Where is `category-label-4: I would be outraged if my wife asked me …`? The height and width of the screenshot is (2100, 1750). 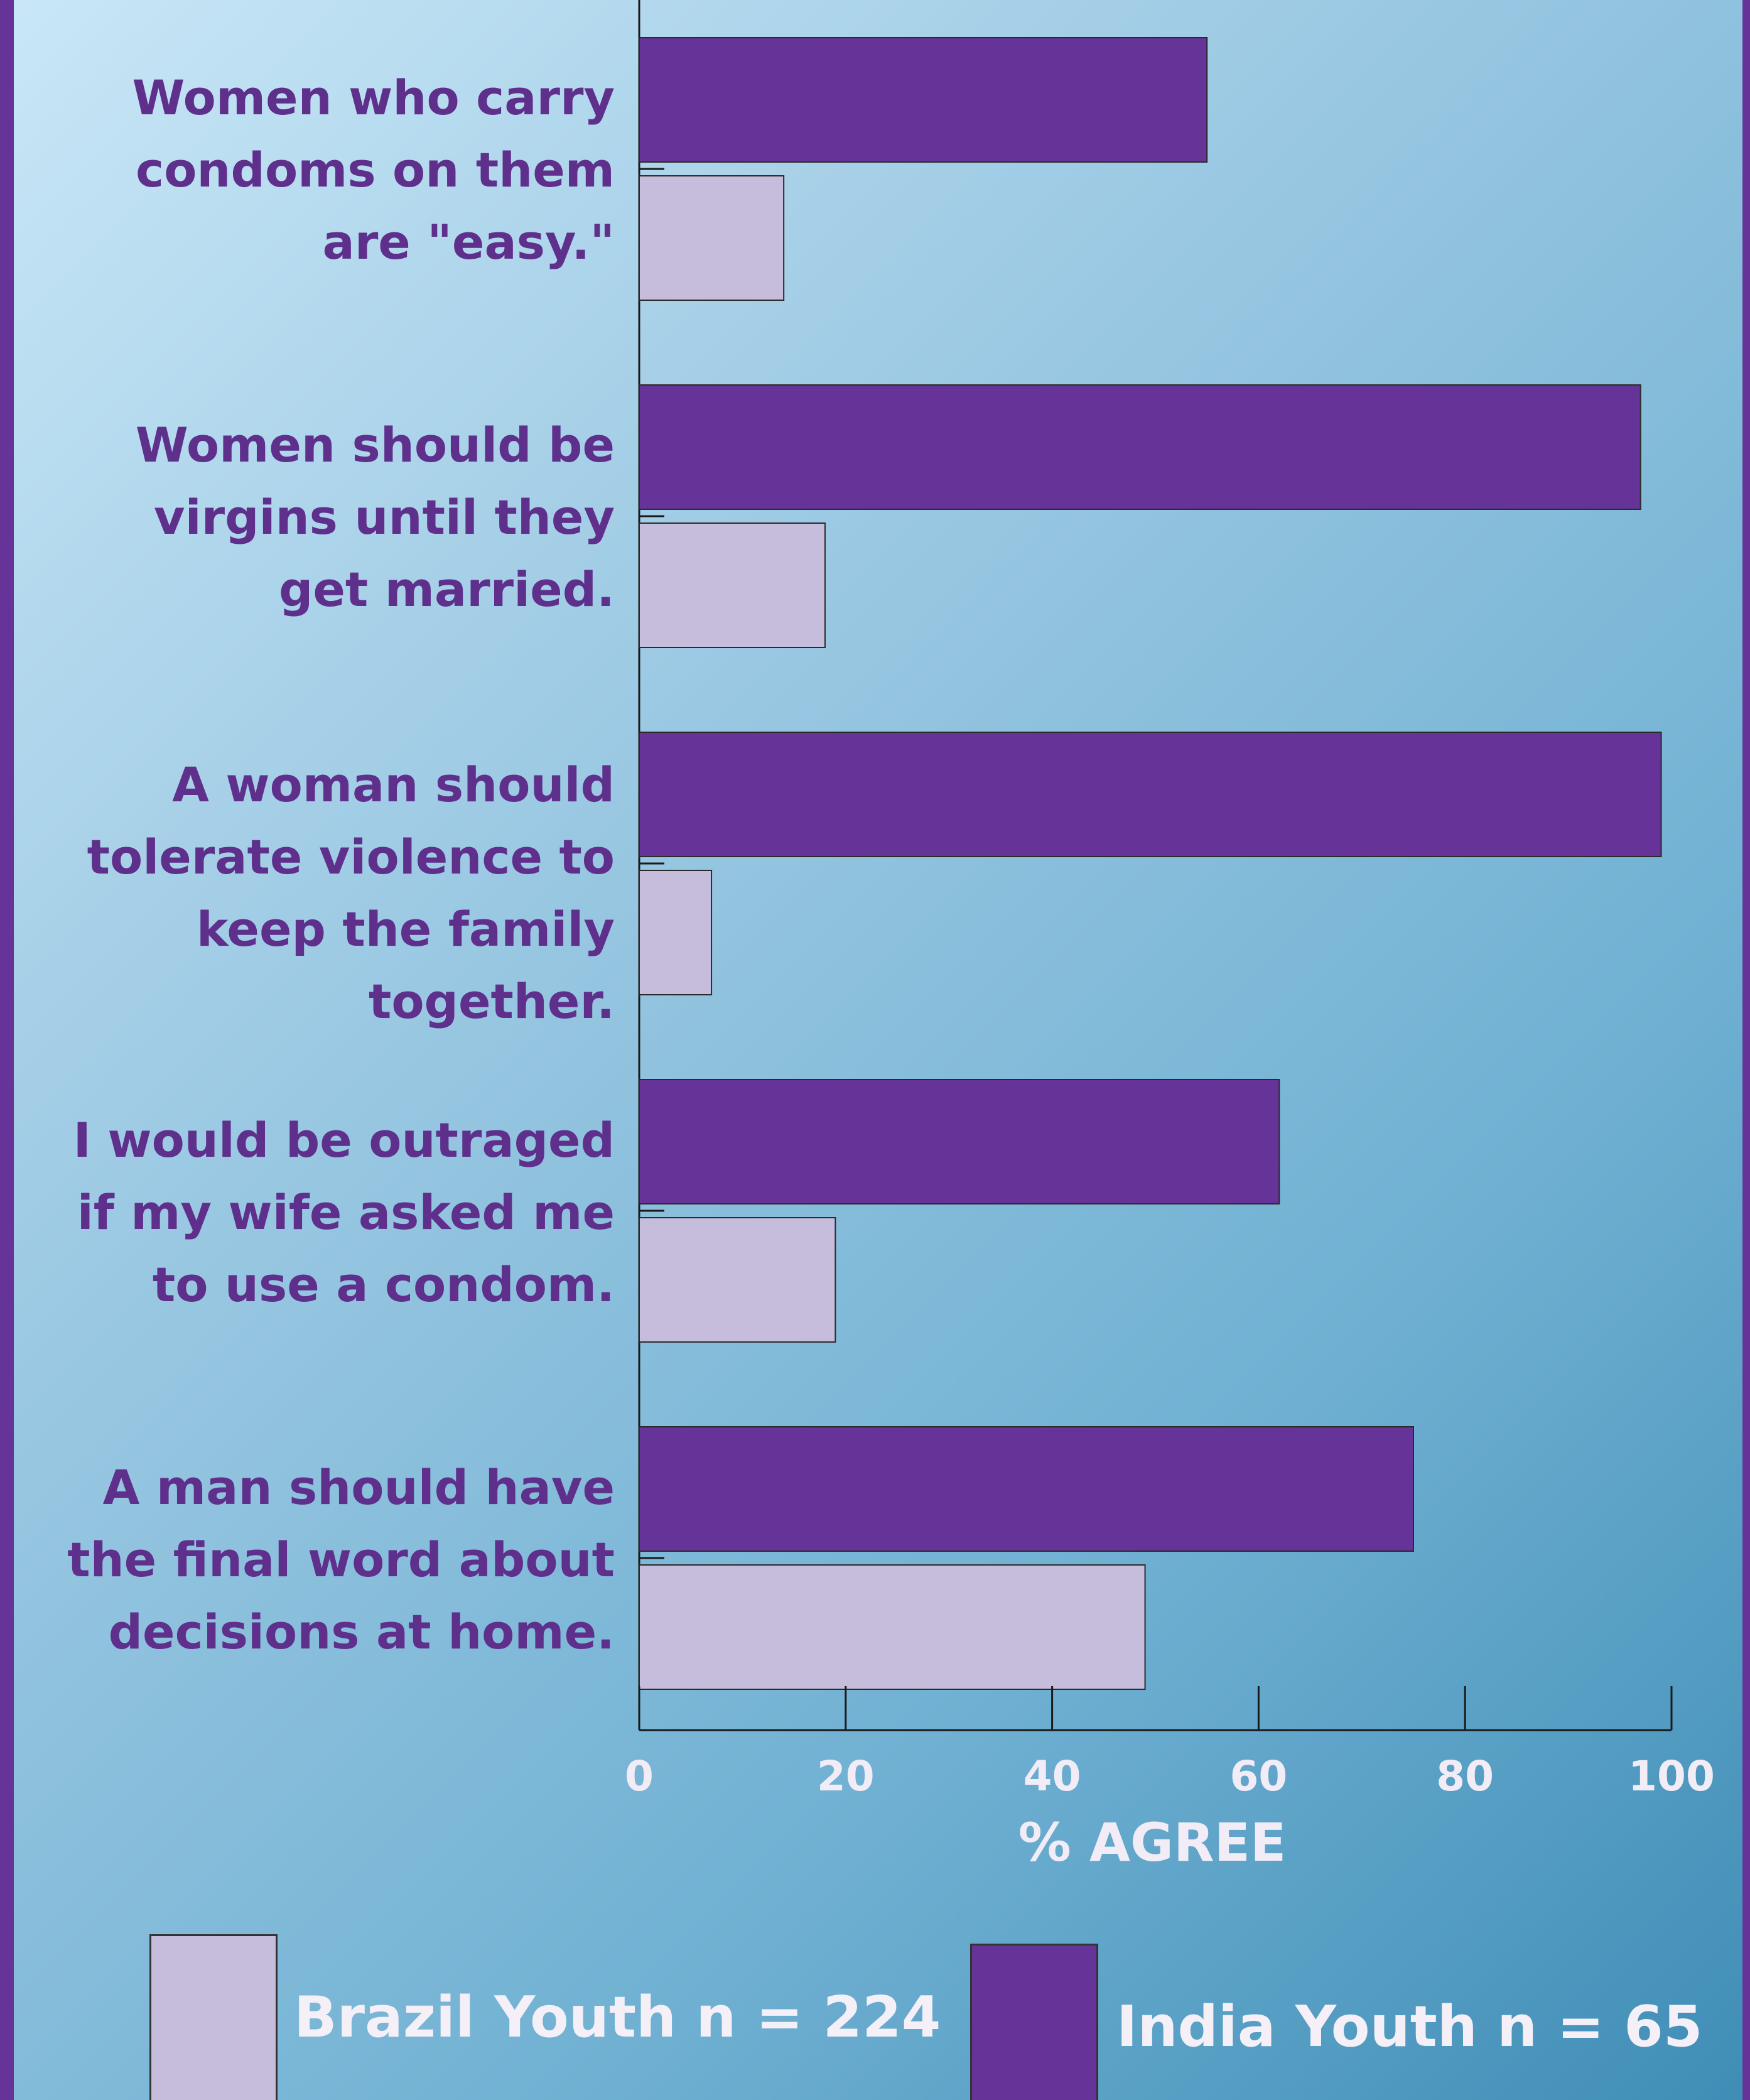 category-label-4: I would be outraged if my wife asked me … is located at coordinates (344, 1212).